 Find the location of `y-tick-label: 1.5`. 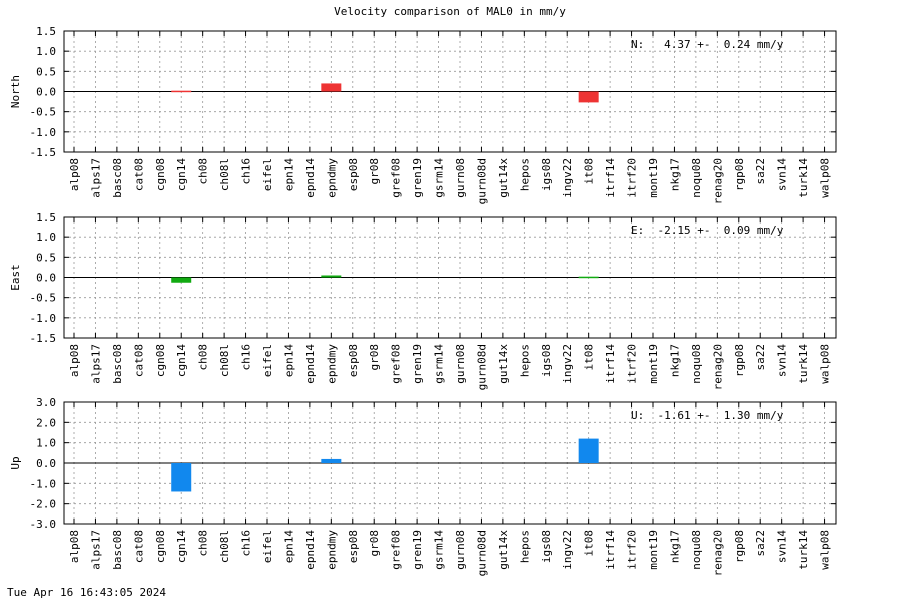

y-tick-label: 1.5 is located at coordinates (46, 31).